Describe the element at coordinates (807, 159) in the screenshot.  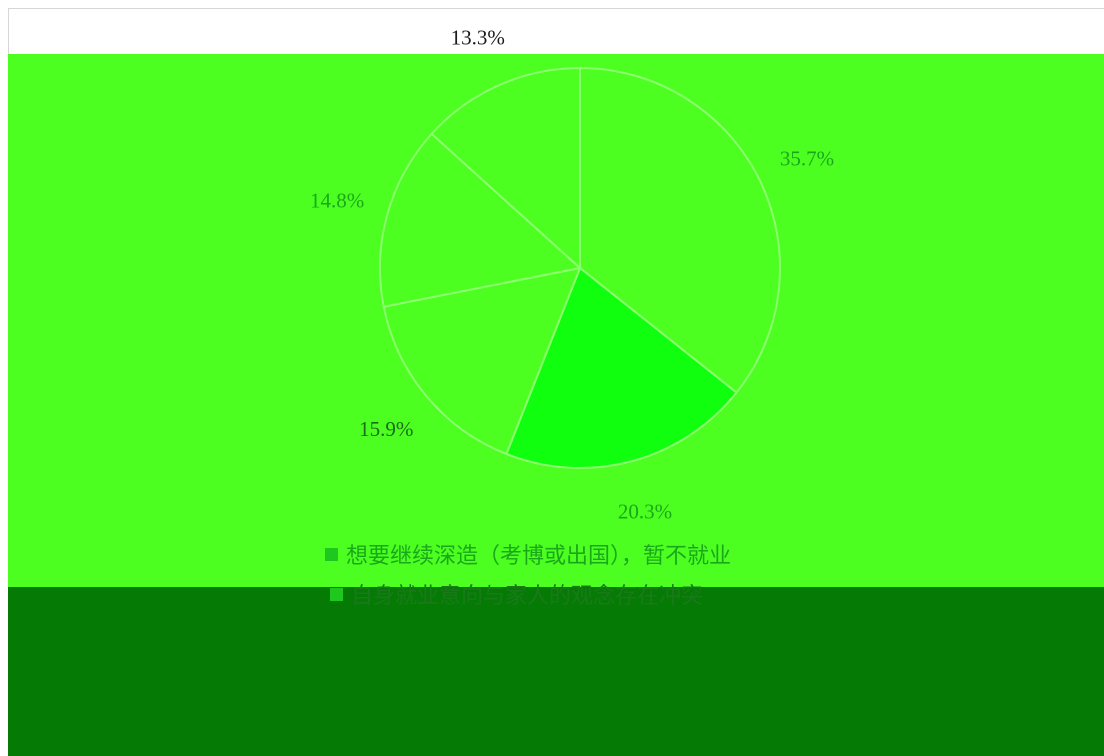
I see `slice-label-1: 35.7%` at that location.